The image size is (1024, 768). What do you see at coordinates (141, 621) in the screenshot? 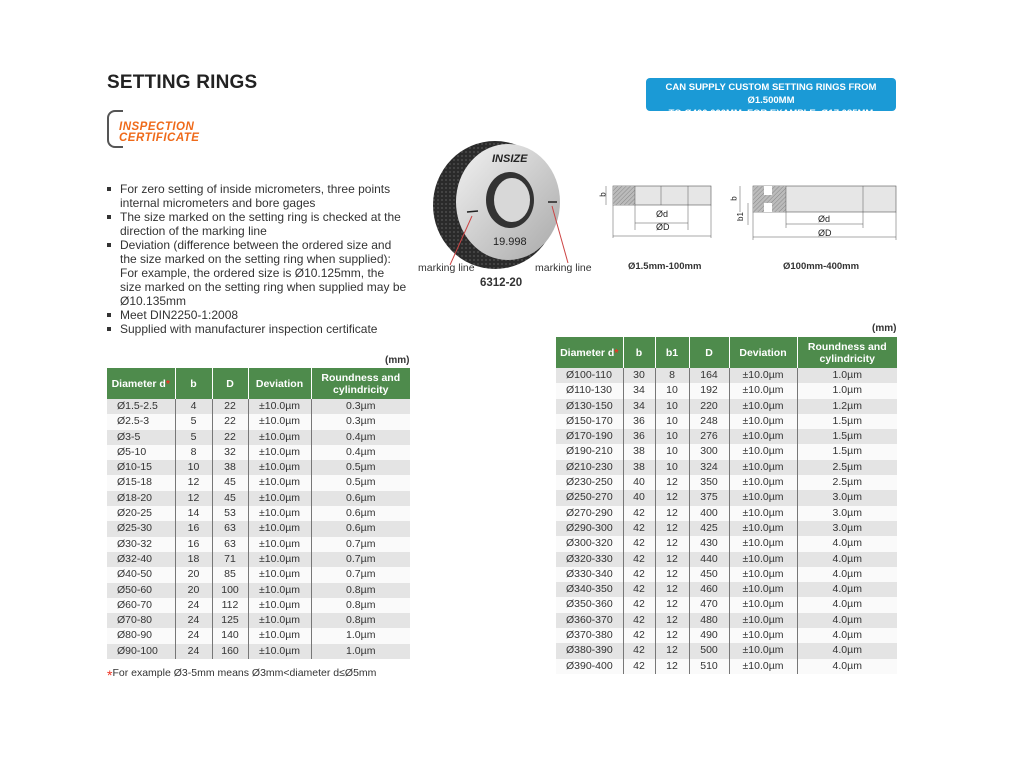
I see `table-cell: Ø70-80` at bounding box center [141, 621].